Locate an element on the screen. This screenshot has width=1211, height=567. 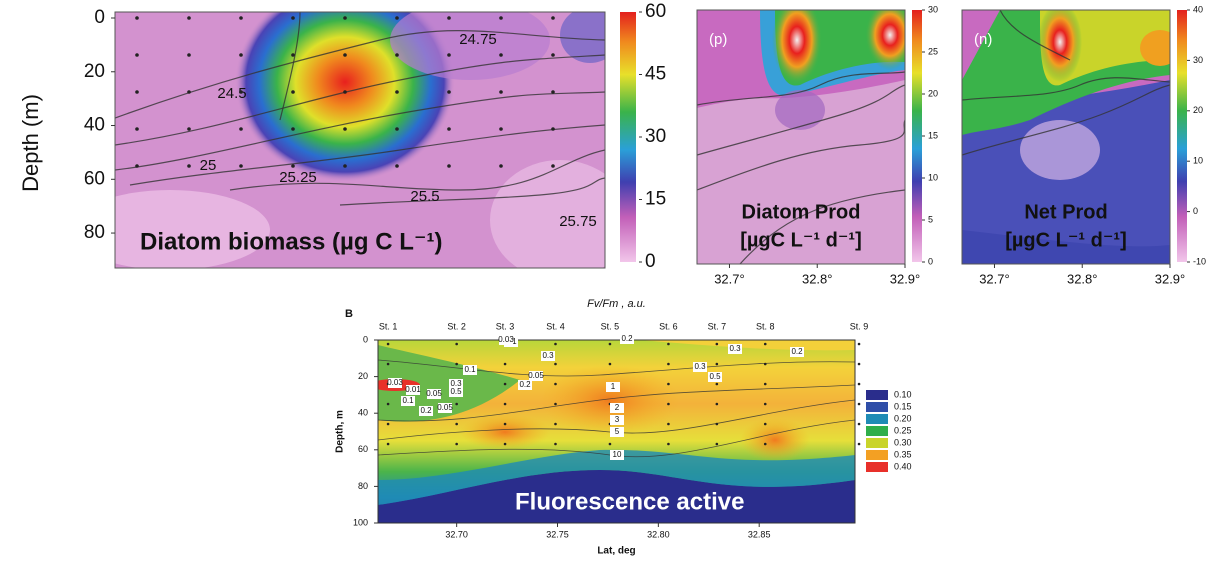
colorbar-tick-label: 20 is located at coordinates (933, 93).